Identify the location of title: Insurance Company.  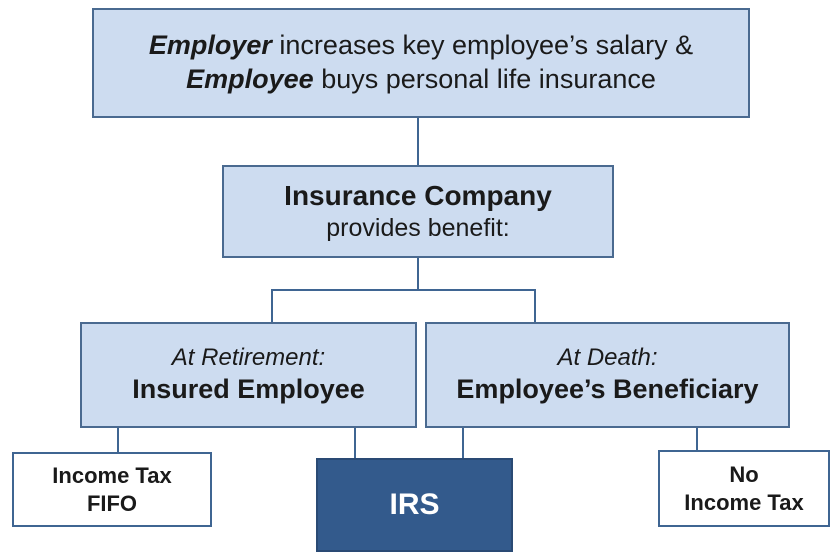
(418, 196).